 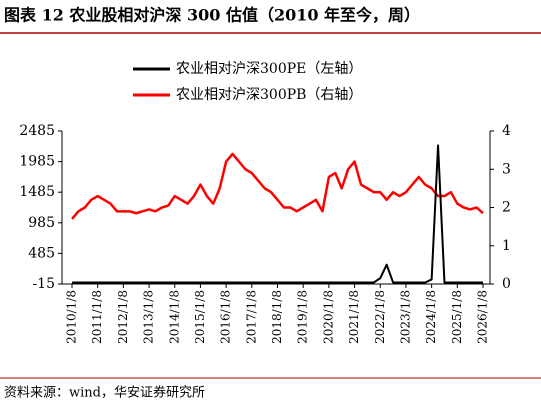 I want to click on y-tick-label: 485, so click(x=41, y=253).